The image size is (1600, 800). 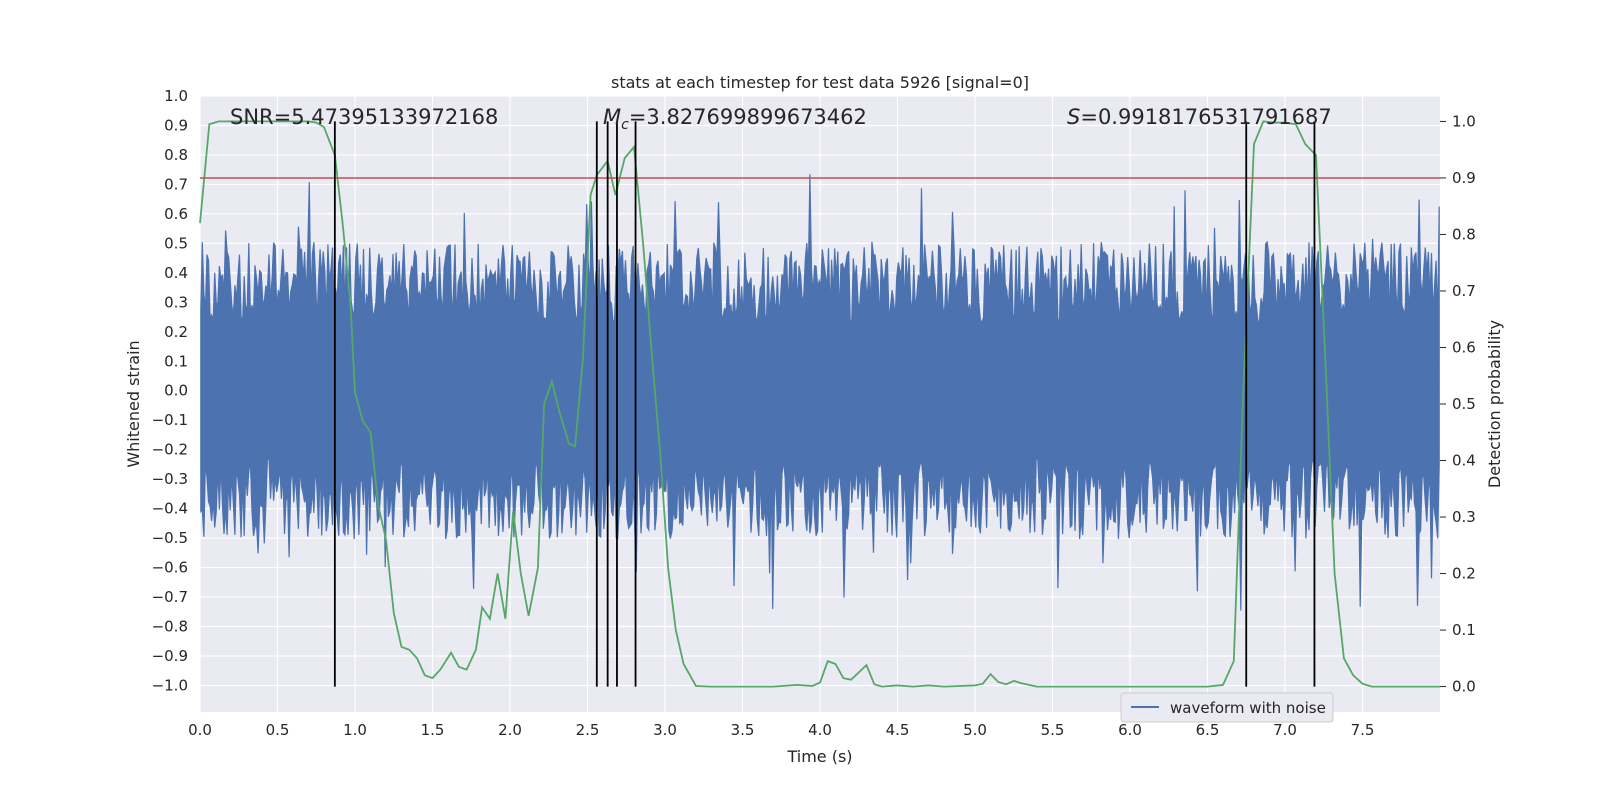 What do you see at coordinates (170, 538) in the screenshot?
I see `y-tick-label: −0.5` at bounding box center [170, 538].